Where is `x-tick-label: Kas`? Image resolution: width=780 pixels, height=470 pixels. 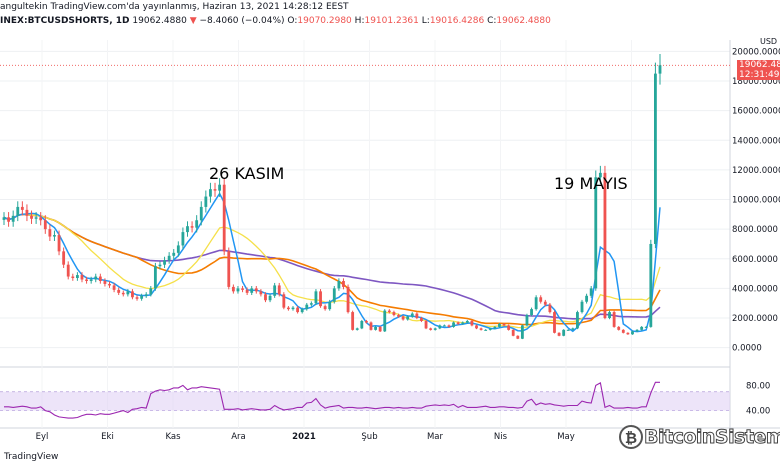
x-tick-label: Kas is located at coordinates (173, 437).